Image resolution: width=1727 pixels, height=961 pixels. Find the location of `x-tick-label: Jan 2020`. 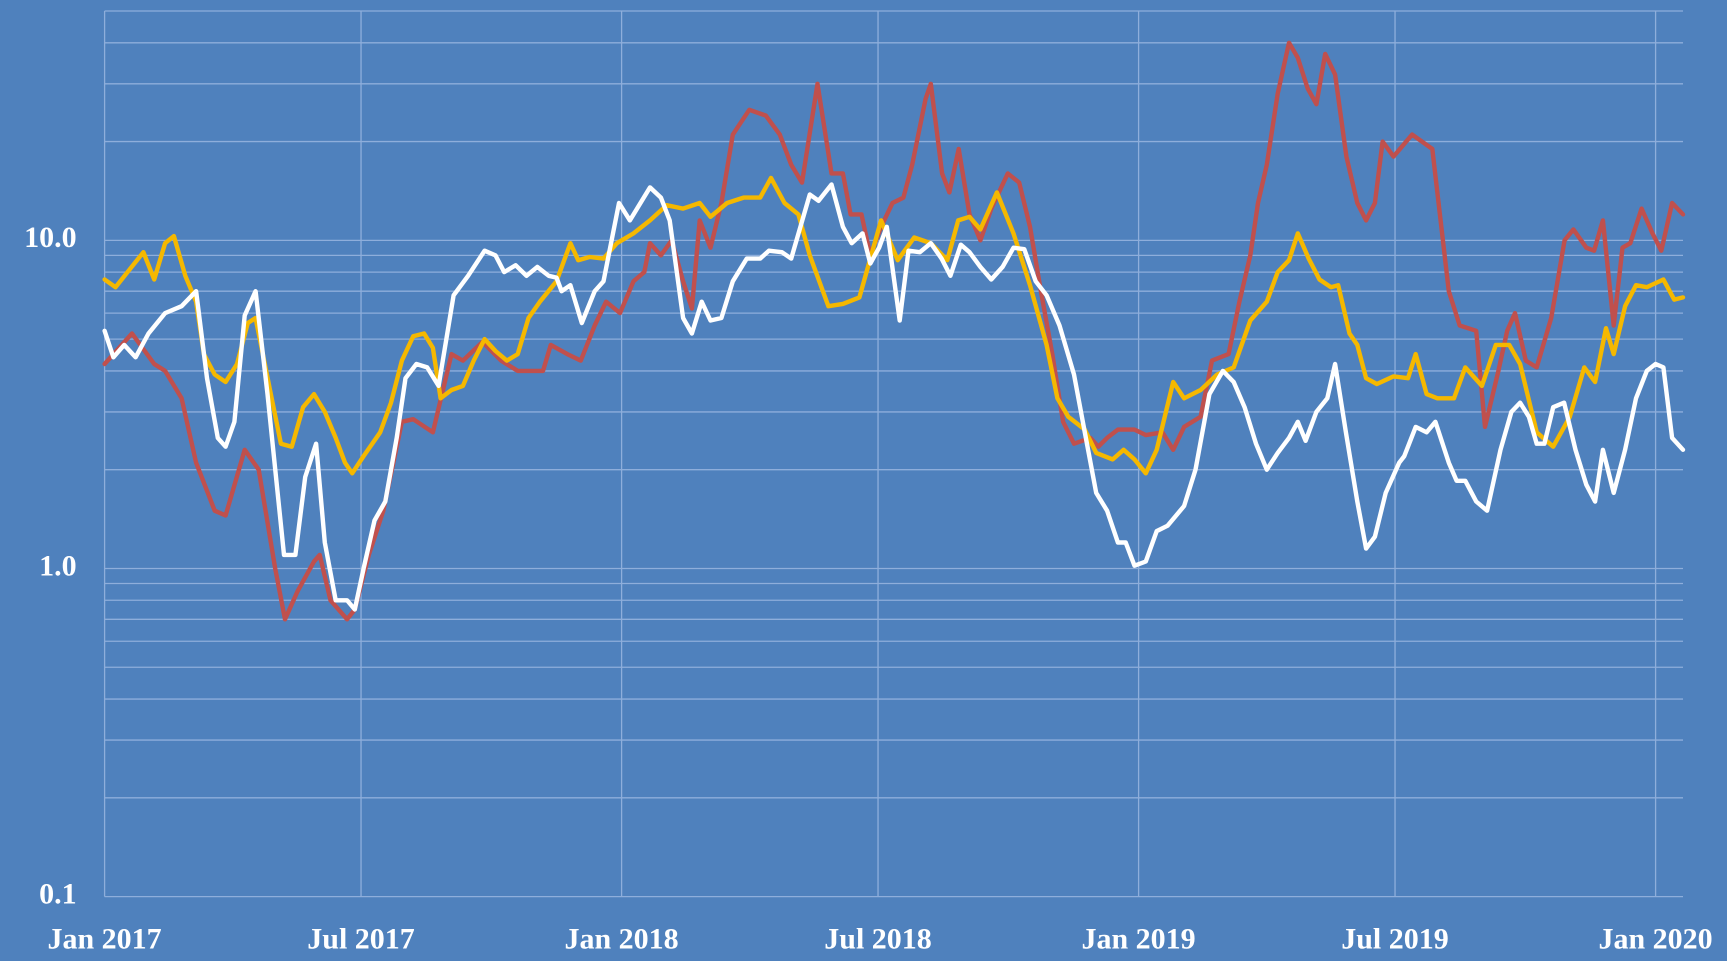

x-tick-label: Jan 2020 is located at coordinates (1656, 938).